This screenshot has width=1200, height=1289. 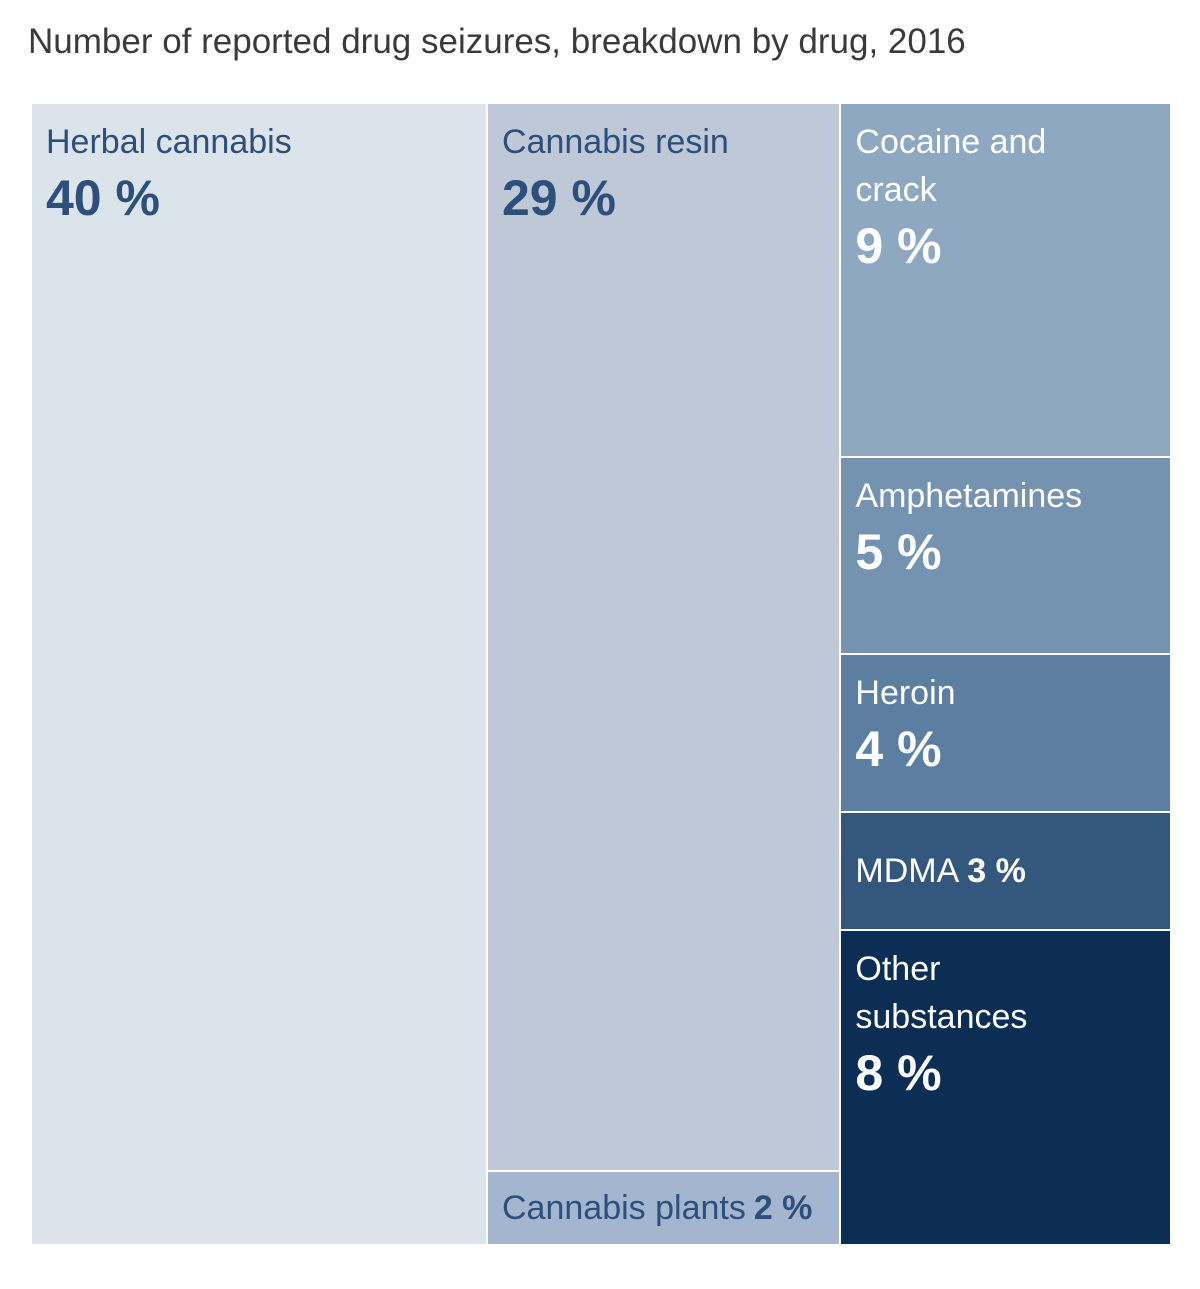 I want to click on treemap-cell: MDMA 3 %, so click(x=1005, y=870).